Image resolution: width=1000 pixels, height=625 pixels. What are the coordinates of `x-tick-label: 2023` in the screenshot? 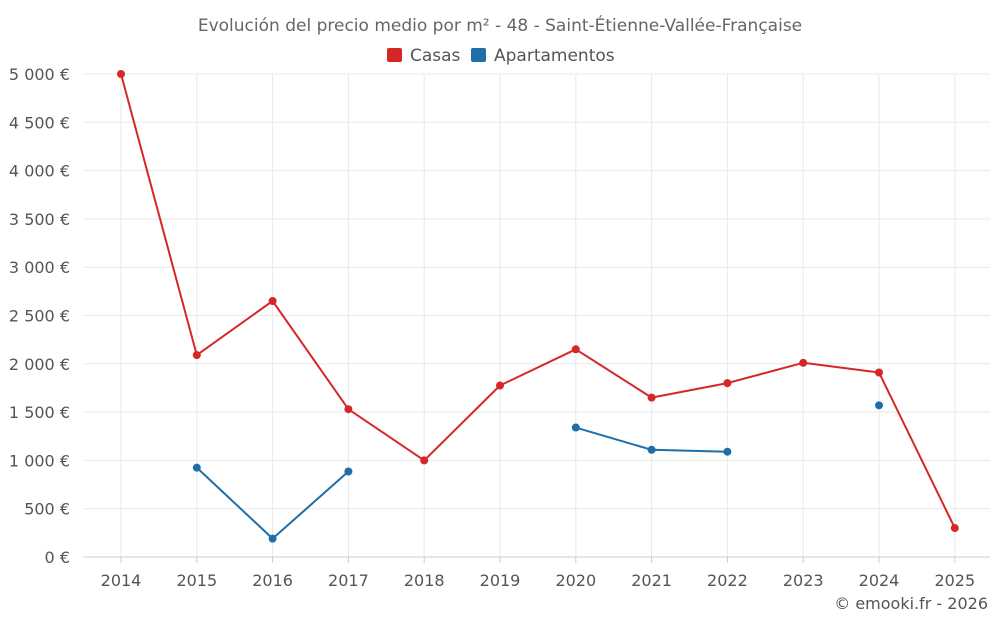 It's located at (803, 580).